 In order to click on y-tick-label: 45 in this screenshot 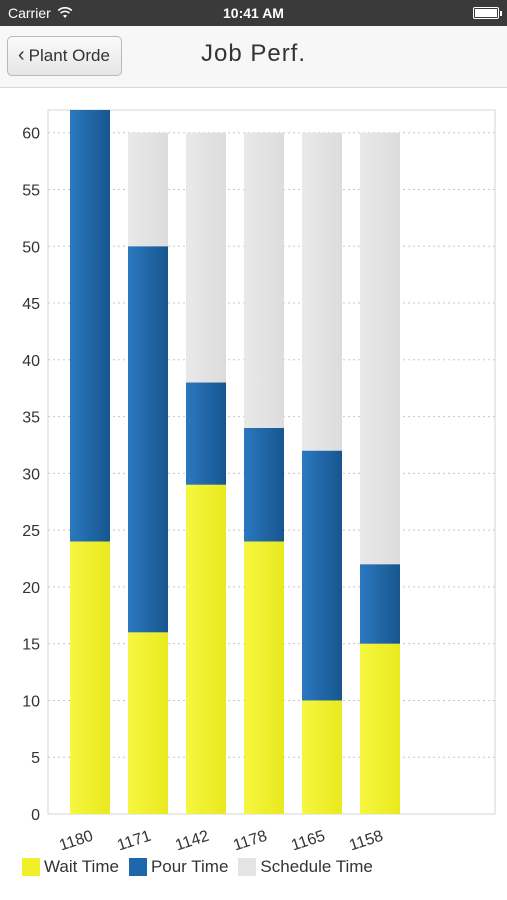, I will do `click(31, 304)`.